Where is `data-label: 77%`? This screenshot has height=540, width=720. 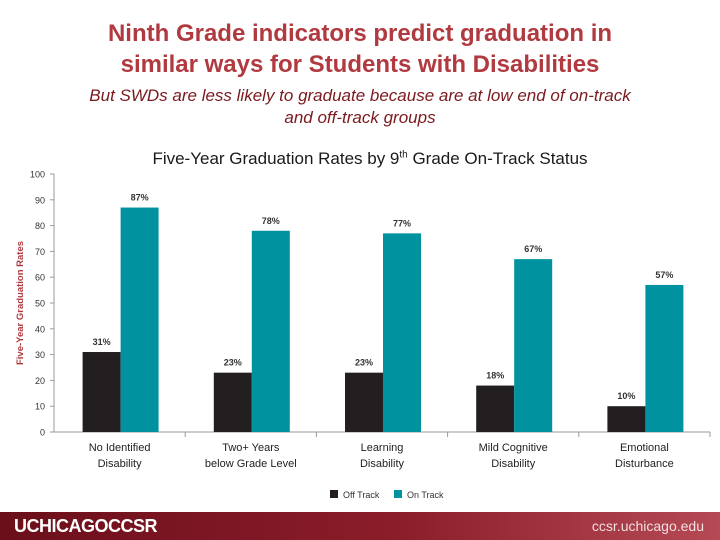 data-label: 77% is located at coordinates (402, 223).